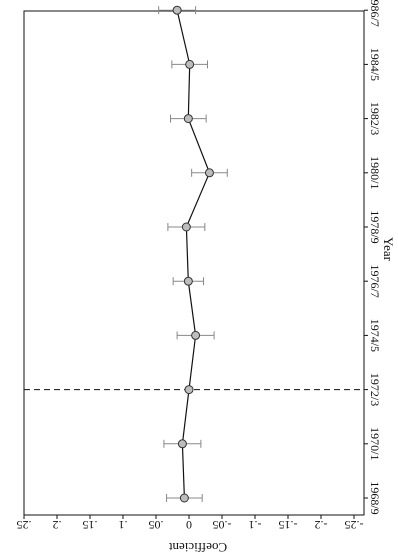 Image resolution: width=398 pixels, height=558 pixels. What do you see at coordinates (321, 525) in the screenshot?
I see `coef-tick-label: -.2` at bounding box center [321, 525].